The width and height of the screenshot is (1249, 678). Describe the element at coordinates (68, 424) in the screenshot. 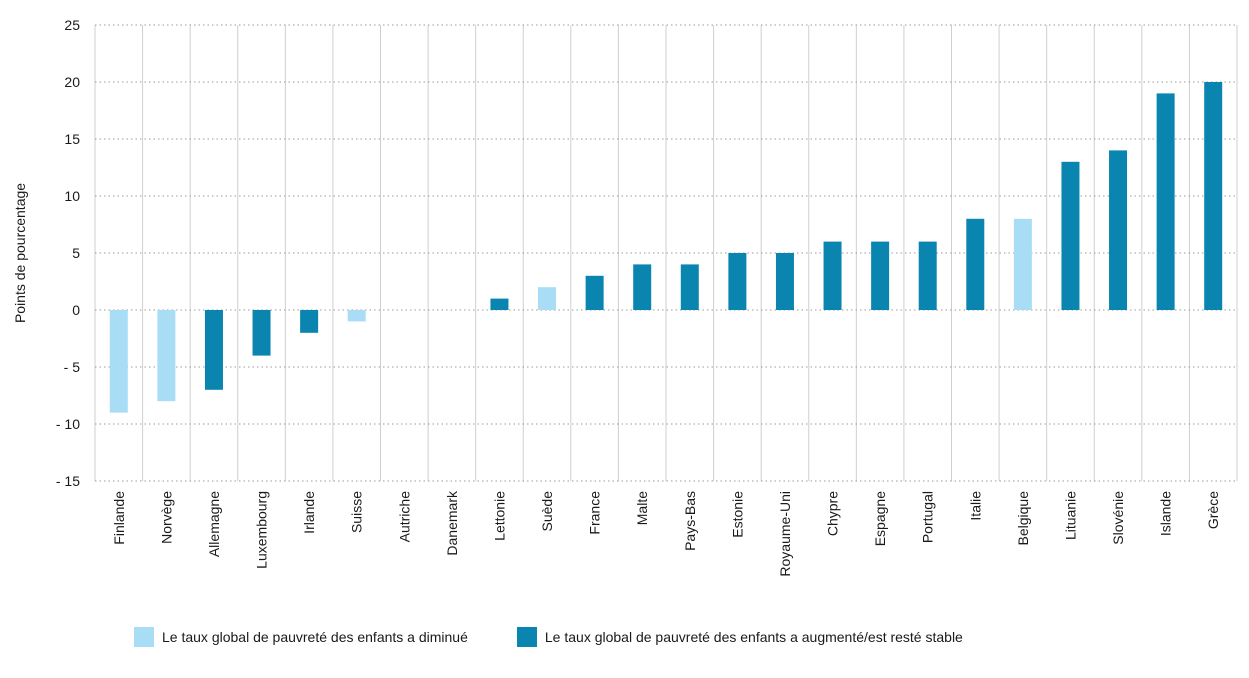

I see `y-tick-label: - 10` at that location.